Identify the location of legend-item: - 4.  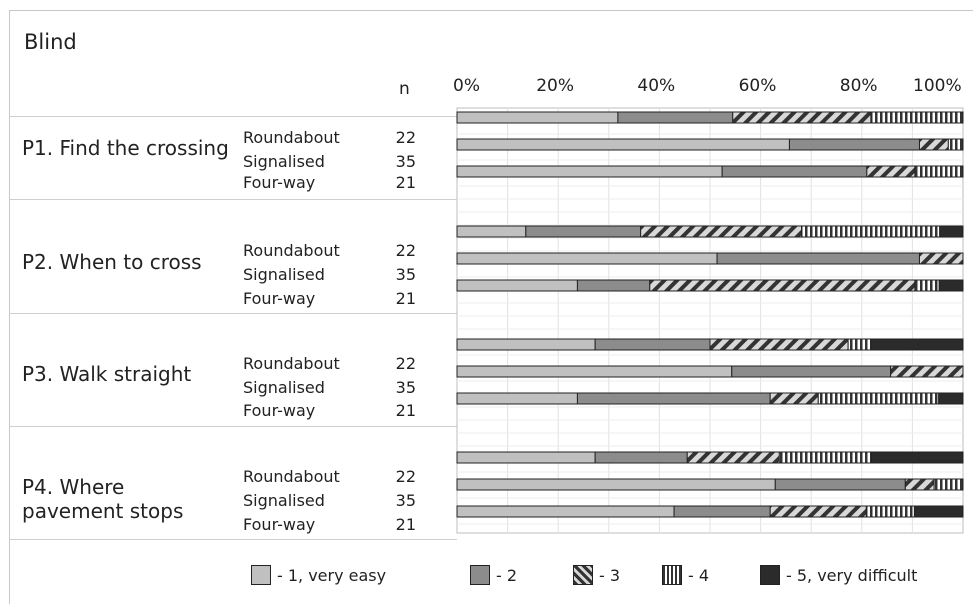
(685, 575).